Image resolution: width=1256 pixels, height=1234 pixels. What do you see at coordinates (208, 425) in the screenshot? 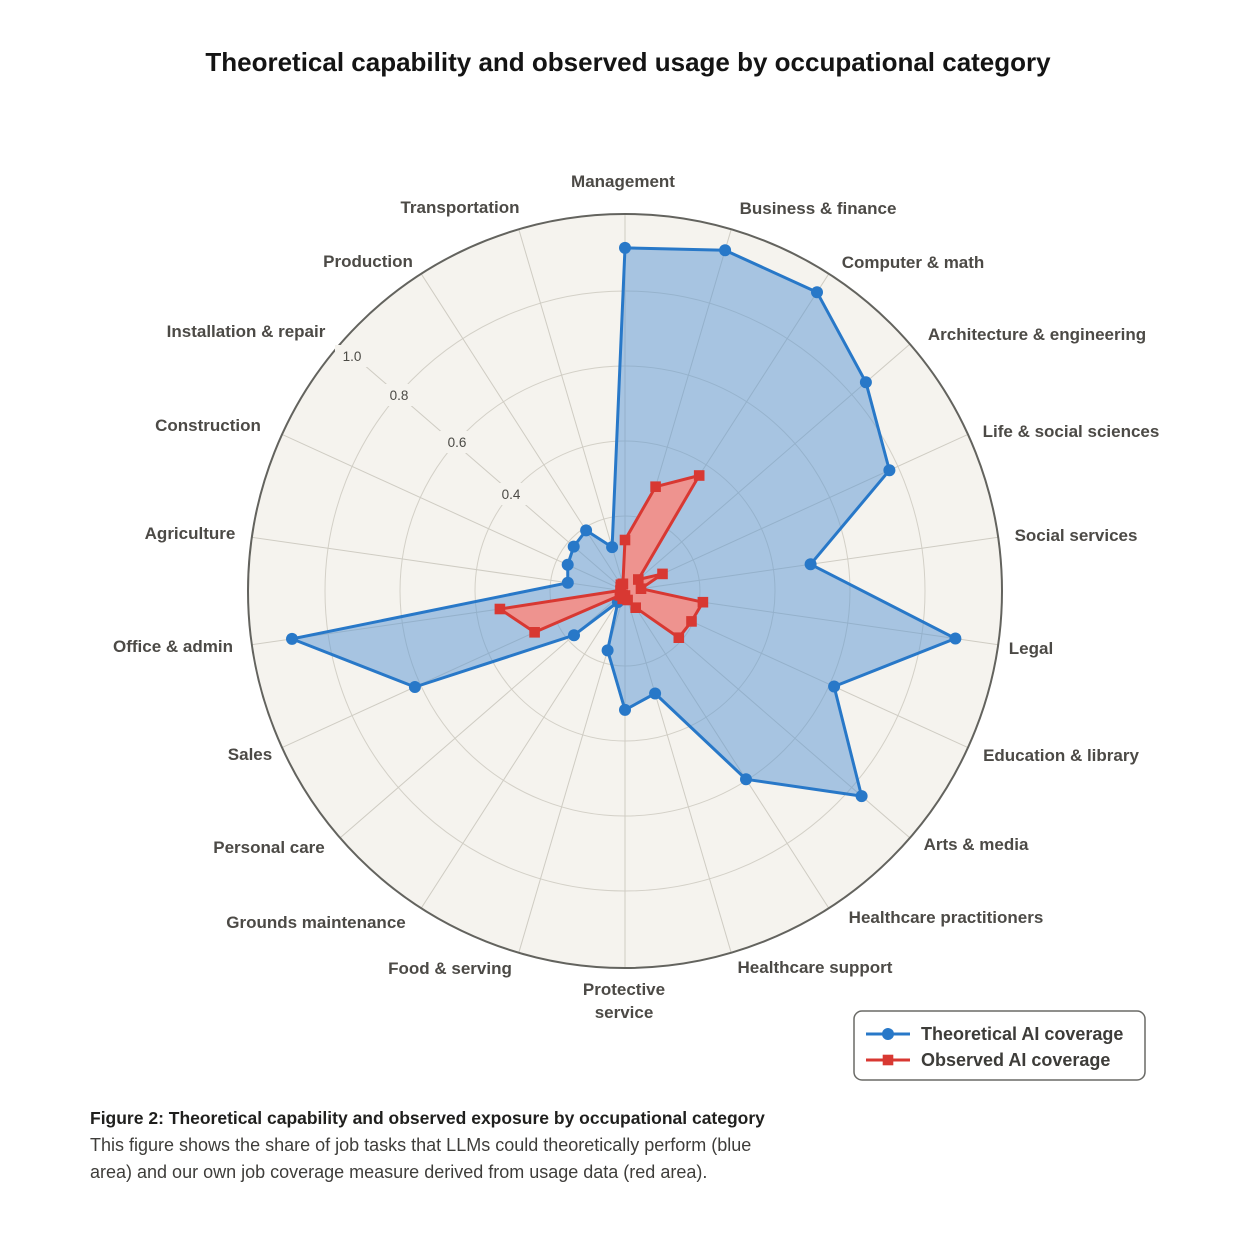
I see `svg-text: Construction` at bounding box center [208, 425].